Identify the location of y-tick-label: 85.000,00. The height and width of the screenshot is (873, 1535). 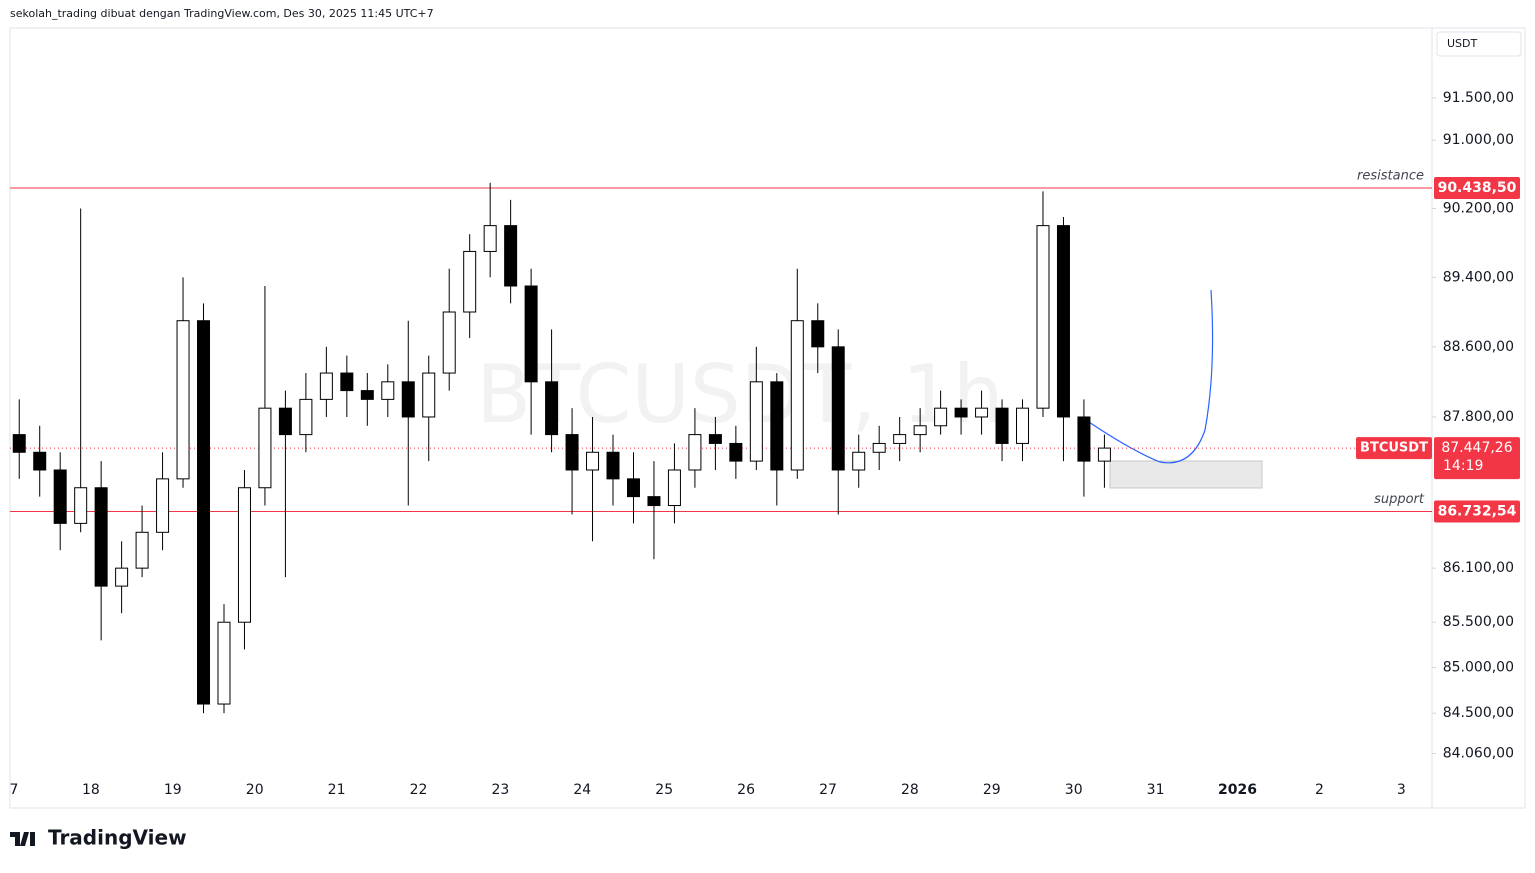
(1478, 668).